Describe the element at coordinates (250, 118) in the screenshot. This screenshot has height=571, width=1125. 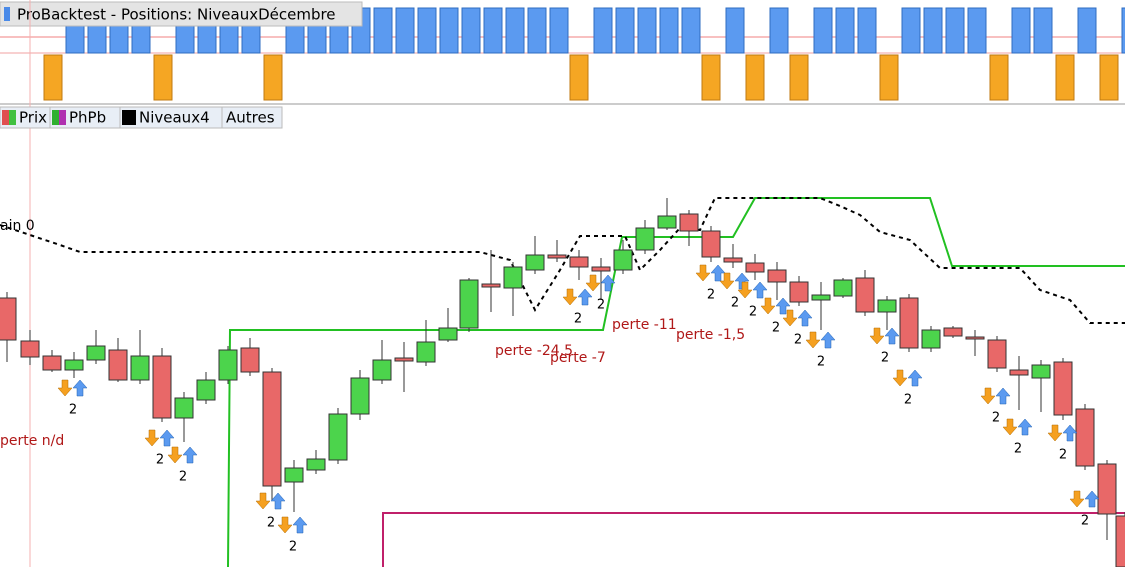
I see `tab-label: Autres` at that location.